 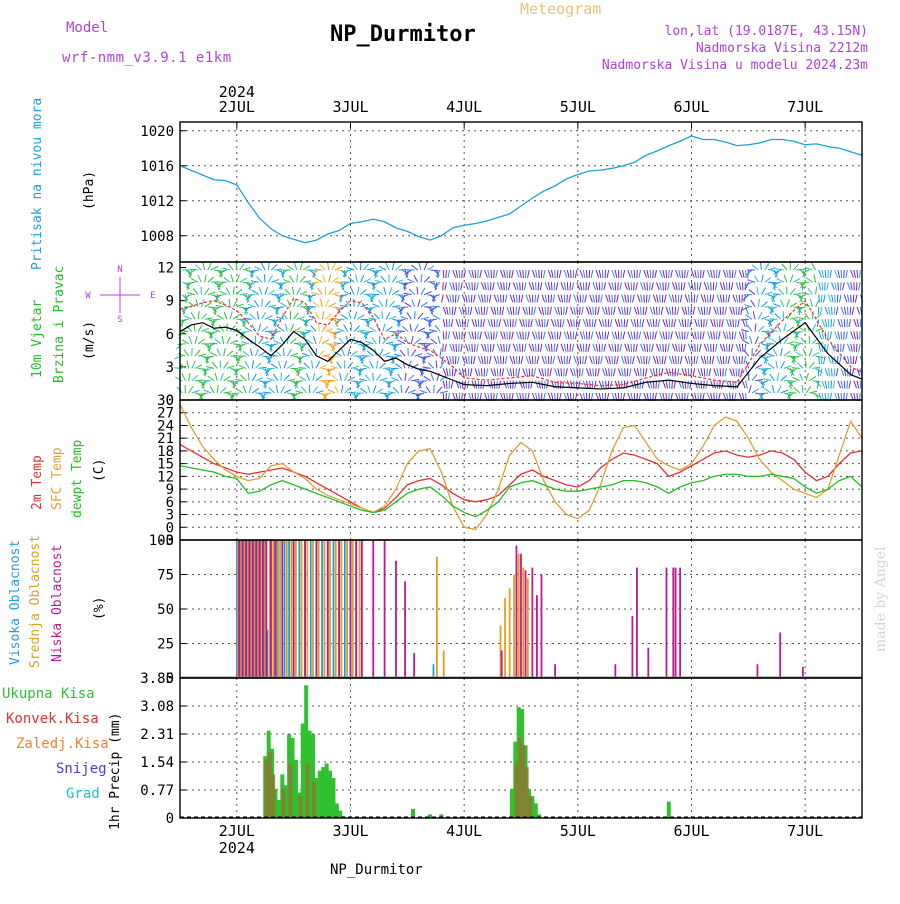 I want to click on legend-frozen-precip: Zaledj.Kisa, so click(x=62, y=744).